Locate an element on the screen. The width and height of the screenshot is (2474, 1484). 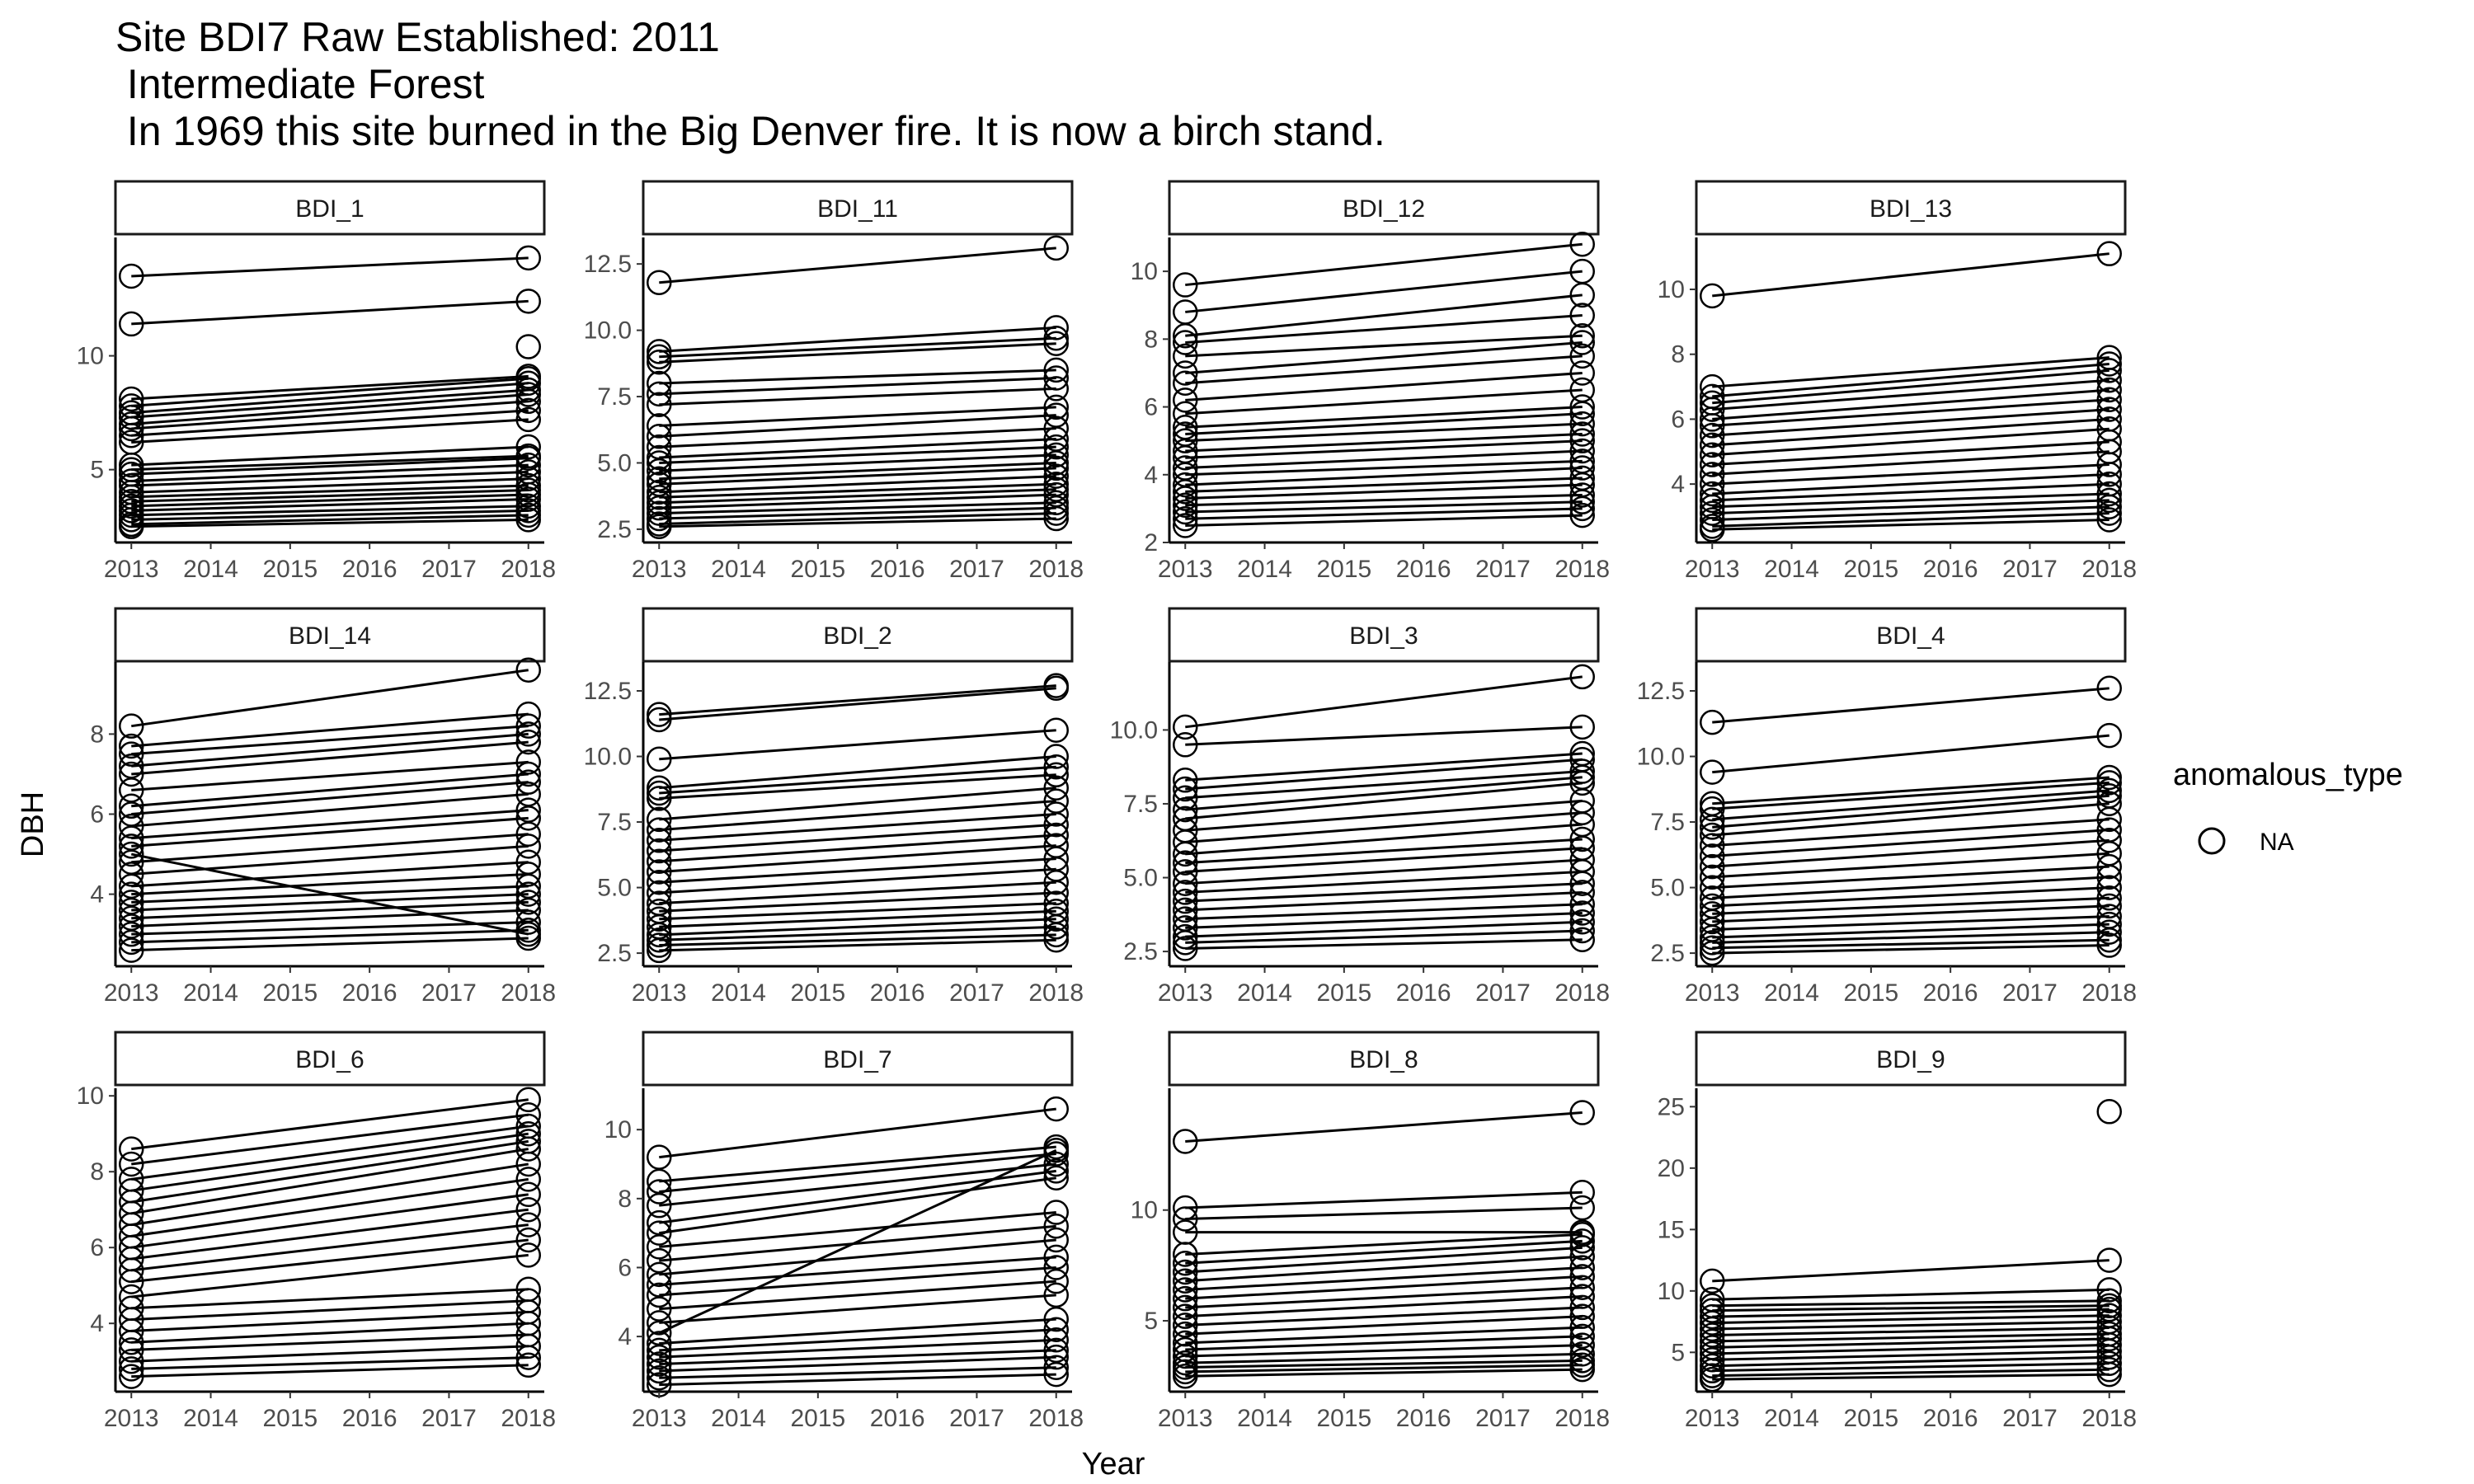
y-tick-label: 10 is located at coordinates (90, 1096).